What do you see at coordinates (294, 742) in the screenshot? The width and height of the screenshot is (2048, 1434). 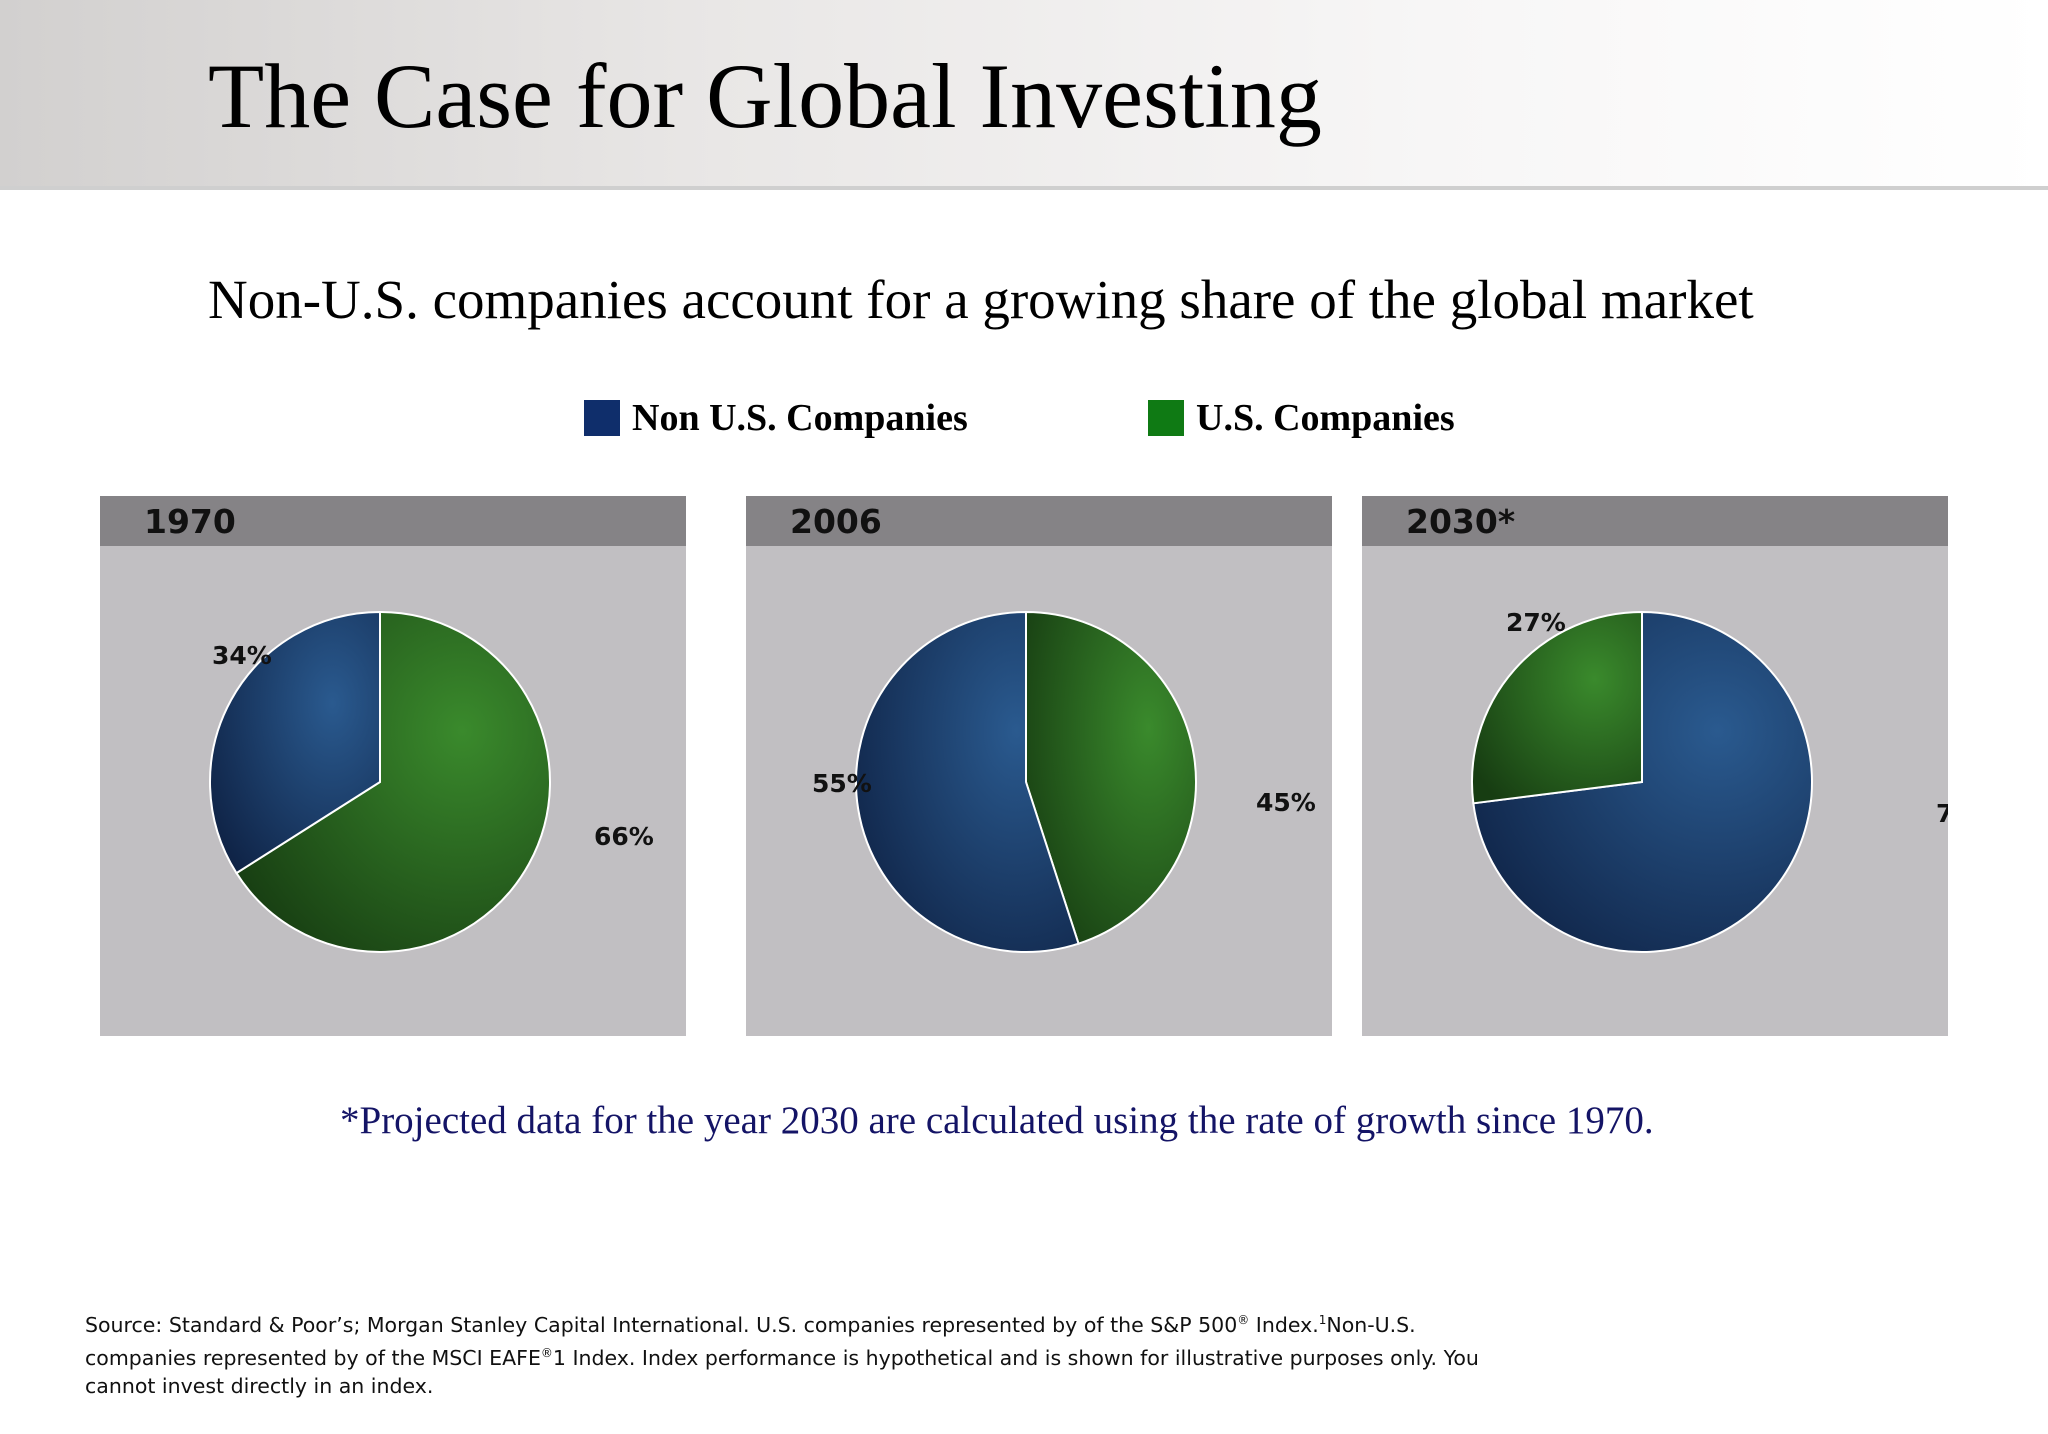 I see `pie-slice-non-us-1970` at bounding box center [294, 742].